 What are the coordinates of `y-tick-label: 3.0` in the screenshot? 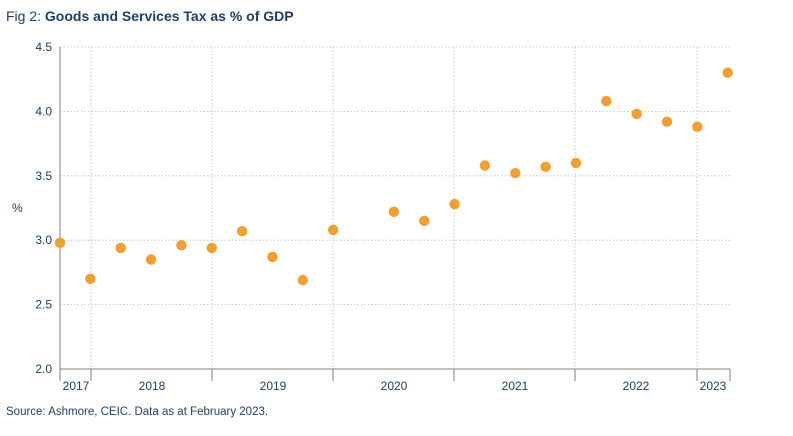 It's located at (43, 240).